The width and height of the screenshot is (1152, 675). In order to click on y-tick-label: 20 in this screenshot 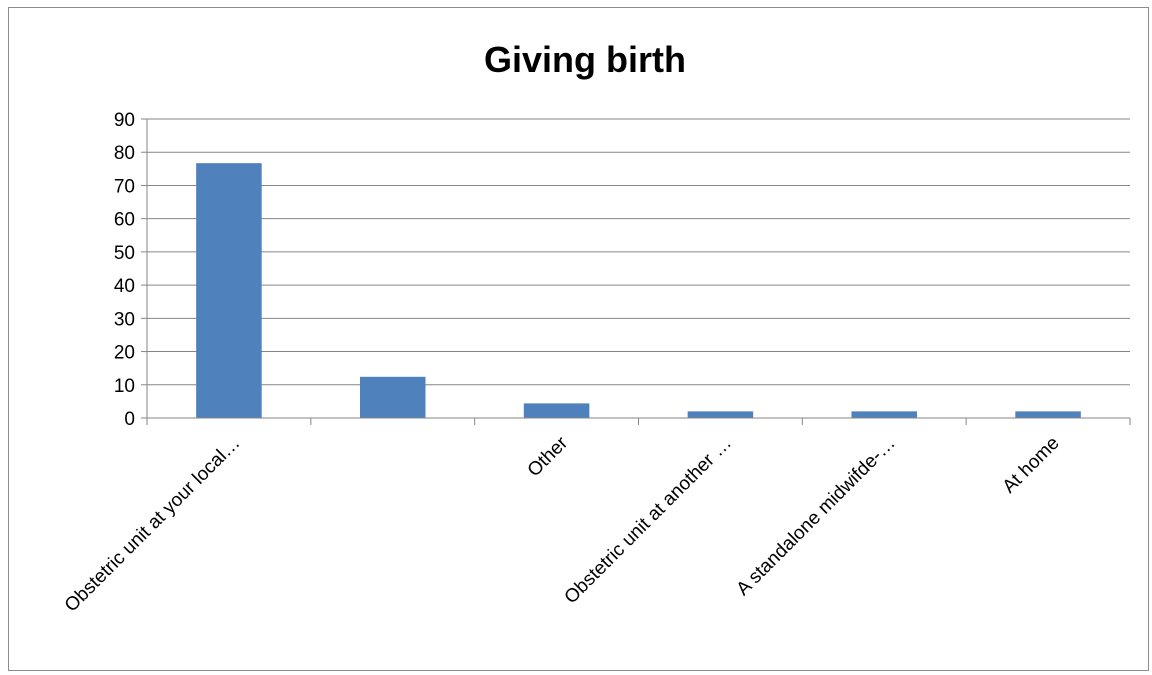, I will do `click(124, 353)`.